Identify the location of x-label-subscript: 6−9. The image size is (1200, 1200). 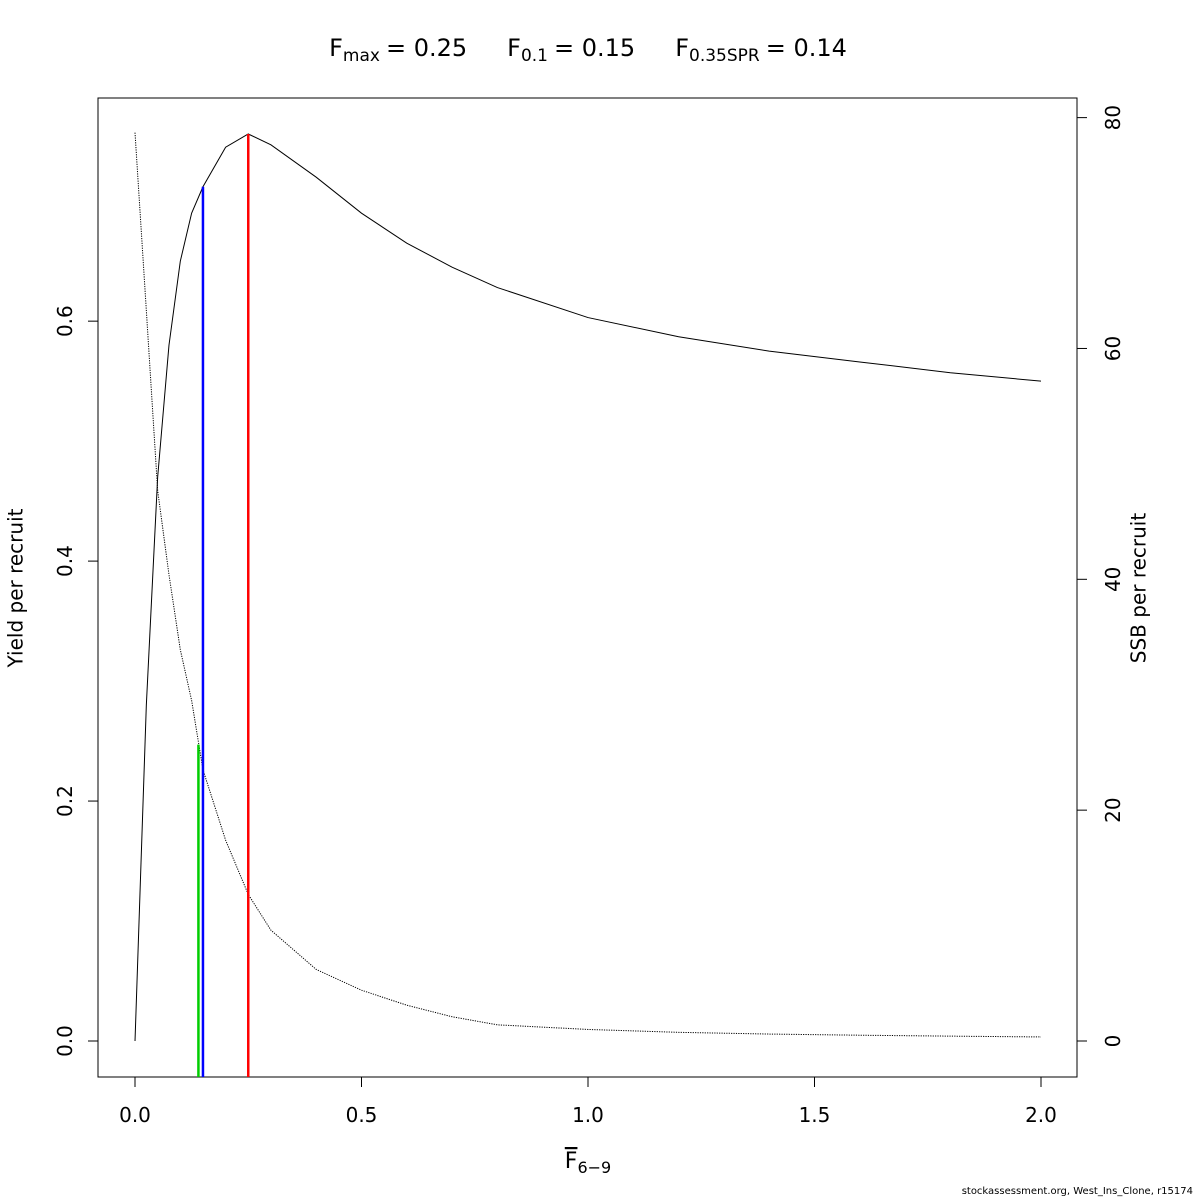
(594, 1167).